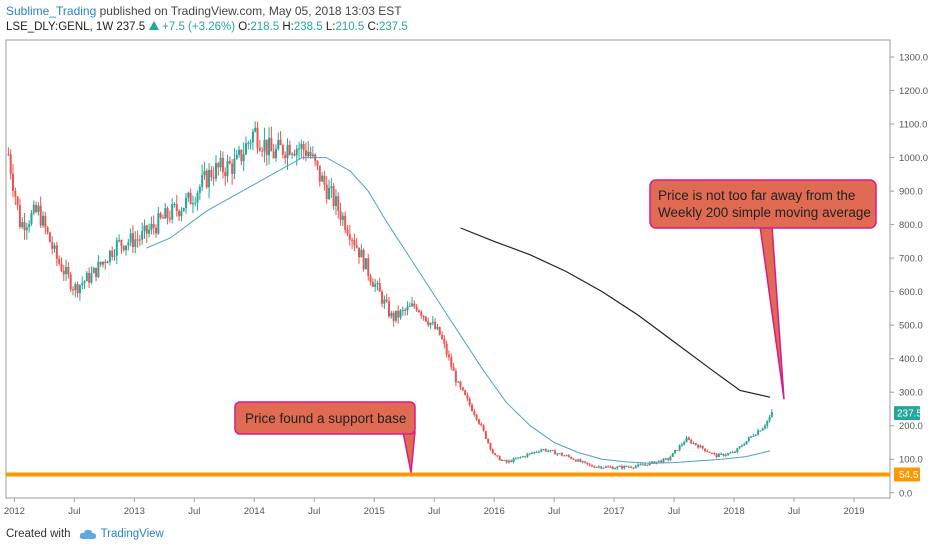 The image size is (932, 550). Describe the element at coordinates (494, 511) in the screenshot. I see `x-tick-label: 2016` at that location.